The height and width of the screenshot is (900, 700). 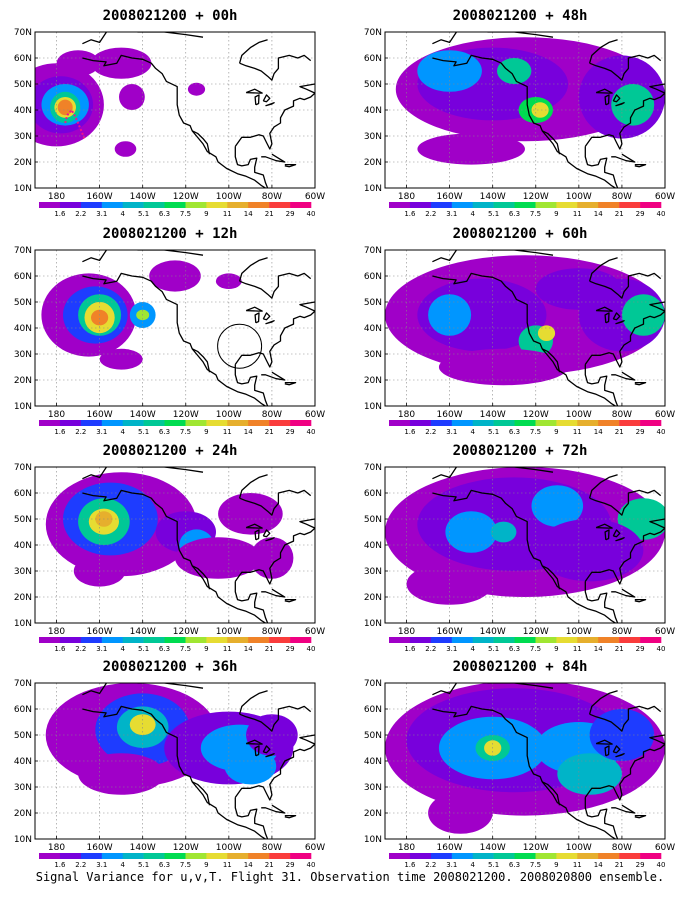 I want to click on coastlines, so click(x=198, y=110).